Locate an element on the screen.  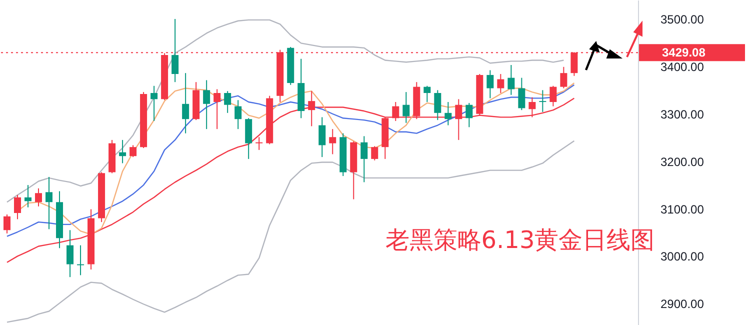
y-tick-label: 3100.00 is located at coordinates (682, 209).